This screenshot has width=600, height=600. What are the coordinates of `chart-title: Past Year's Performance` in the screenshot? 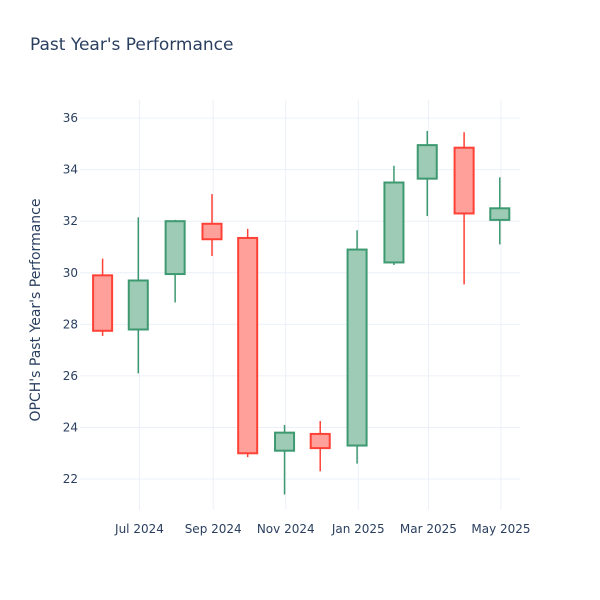 It's located at (132, 45).